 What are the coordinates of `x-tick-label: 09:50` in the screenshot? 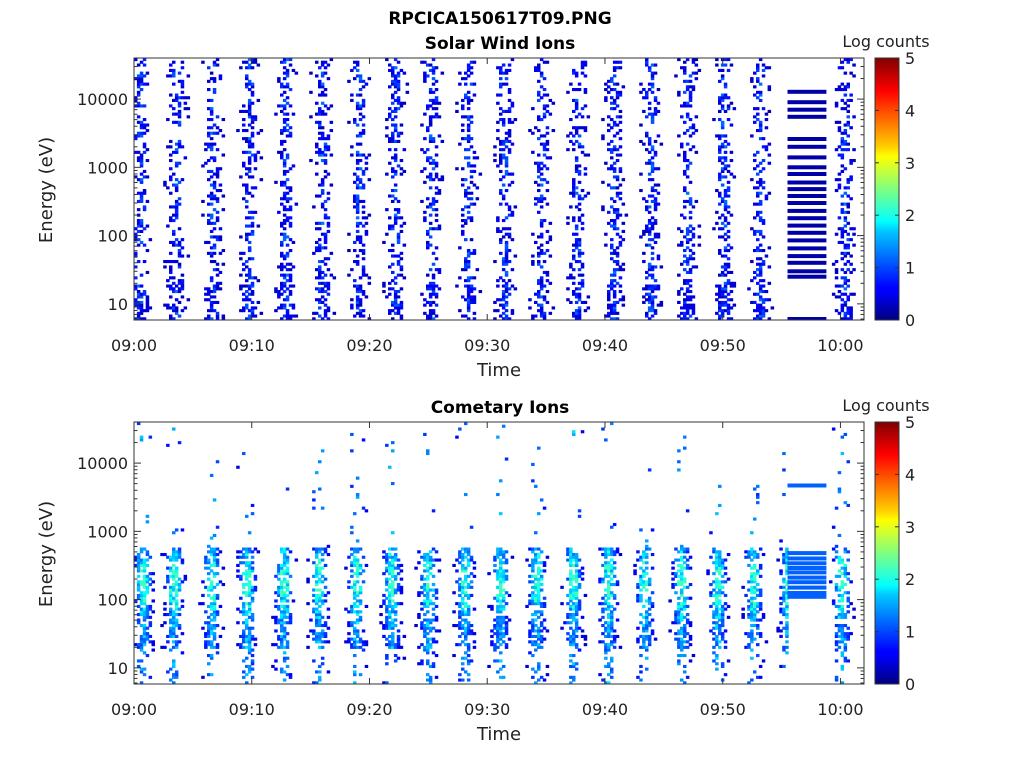 It's located at (723, 345).